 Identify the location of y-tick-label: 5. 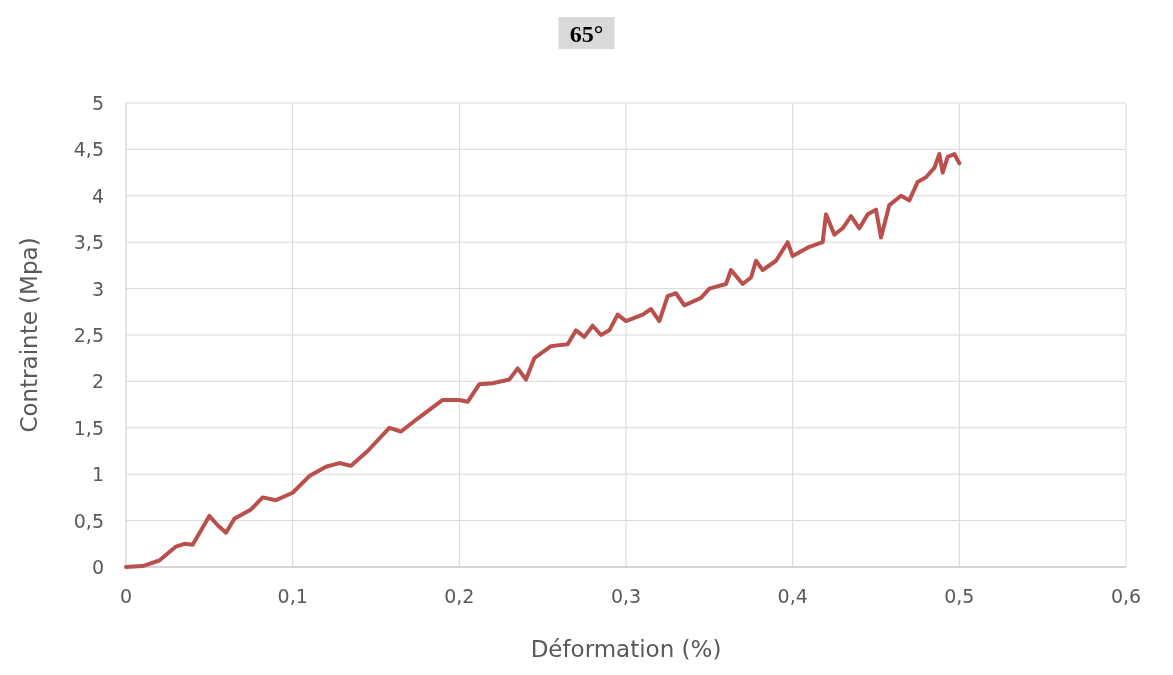
(97, 103).